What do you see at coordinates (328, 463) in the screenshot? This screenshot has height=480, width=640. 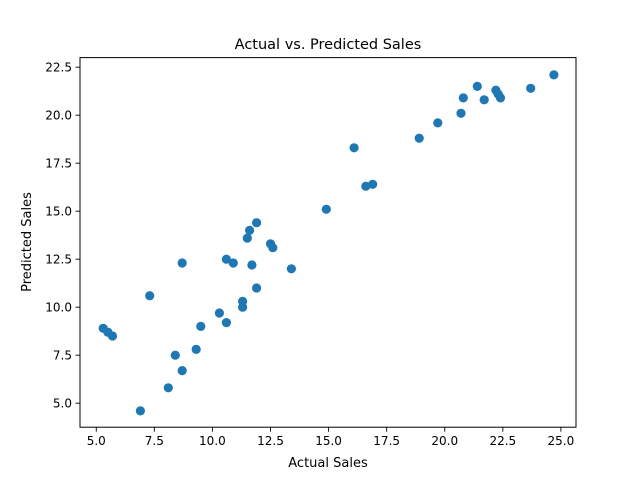 I see `x-axis-label: Actual Sales` at bounding box center [328, 463].